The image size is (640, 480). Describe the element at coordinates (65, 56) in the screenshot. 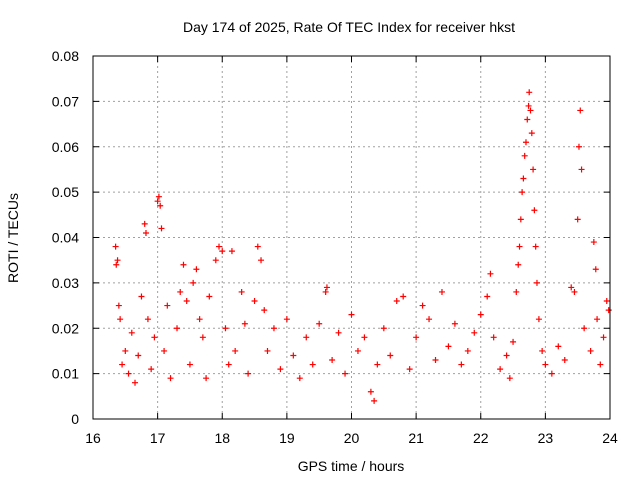

I see `y-tick-label: 0.08` at that location.